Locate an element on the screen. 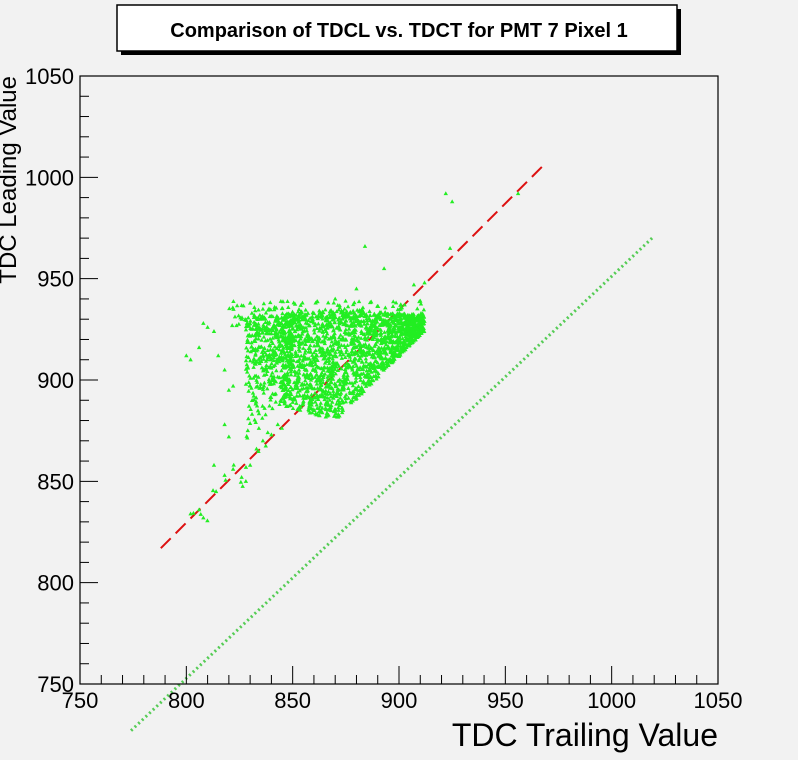 The height and width of the screenshot is (760, 798). y-tick-label: 800 is located at coordinates (55, 583).